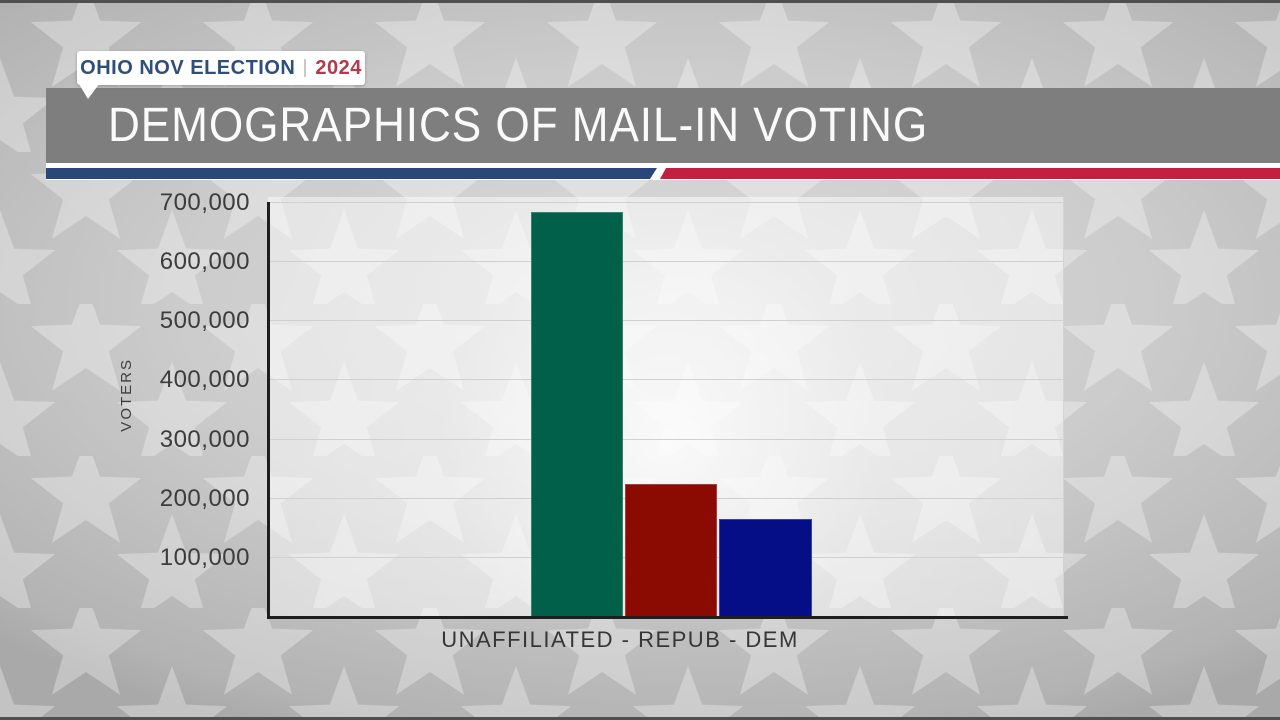  I want to click on bottom-frame-strip, so click(640, 718).